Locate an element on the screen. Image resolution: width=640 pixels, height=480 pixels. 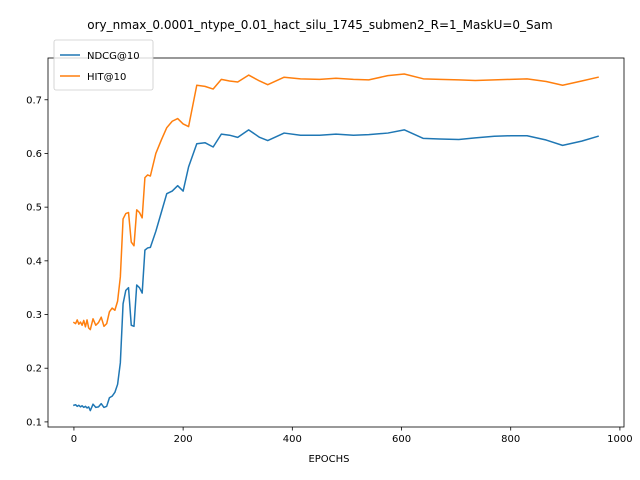
x-tick-label: 400 is located at coordinates (292, 439).